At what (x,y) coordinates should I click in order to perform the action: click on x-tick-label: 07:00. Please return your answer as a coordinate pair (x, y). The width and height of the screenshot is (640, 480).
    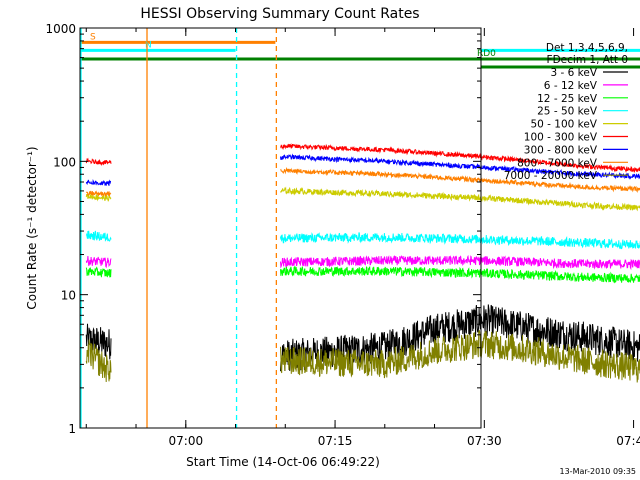
    Looking at the image, I should click on (186, 441).